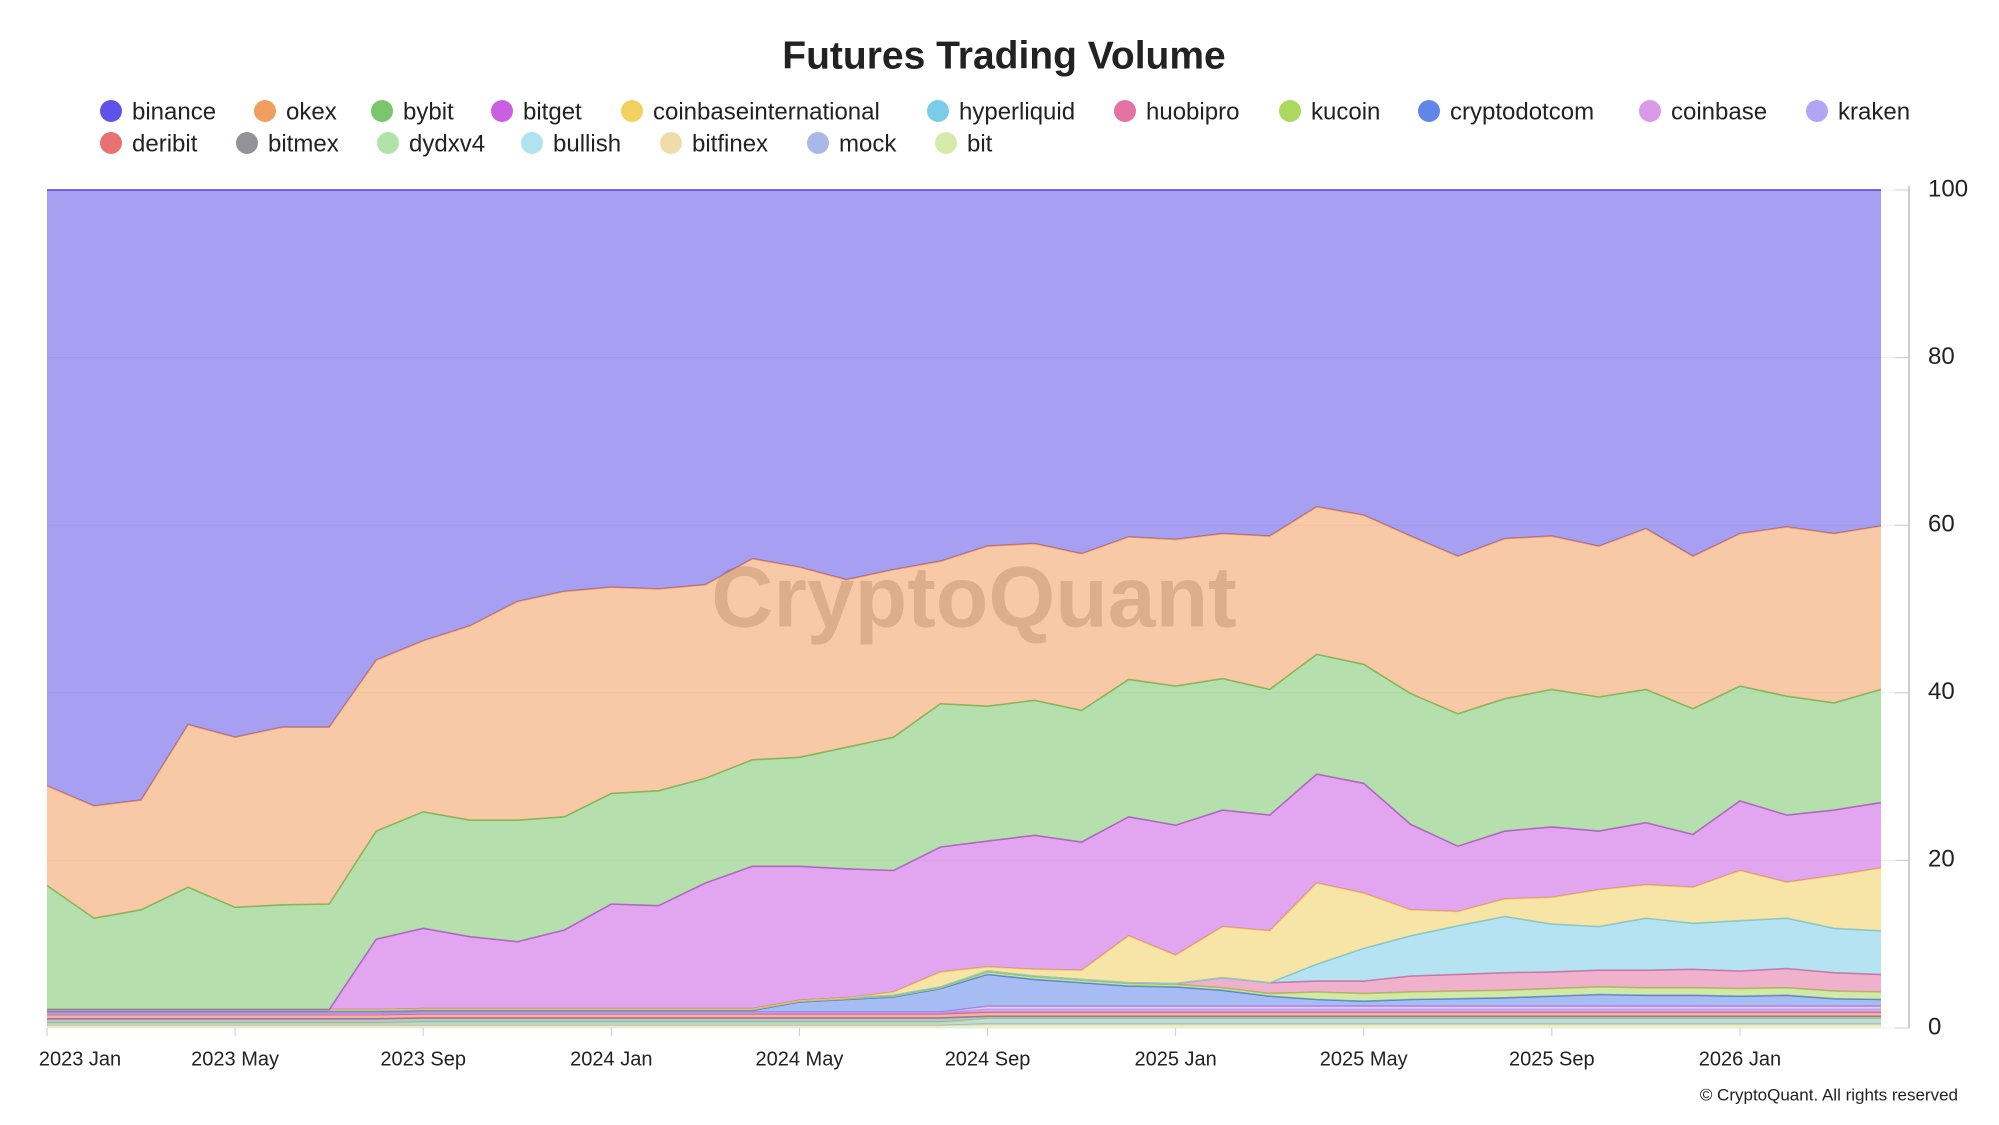 The image size is (1999, 1125). What do you see at coordinates (303, 143) in the screenshot?
I see `legend-label: bitmex` at bounding box center [303, 143].